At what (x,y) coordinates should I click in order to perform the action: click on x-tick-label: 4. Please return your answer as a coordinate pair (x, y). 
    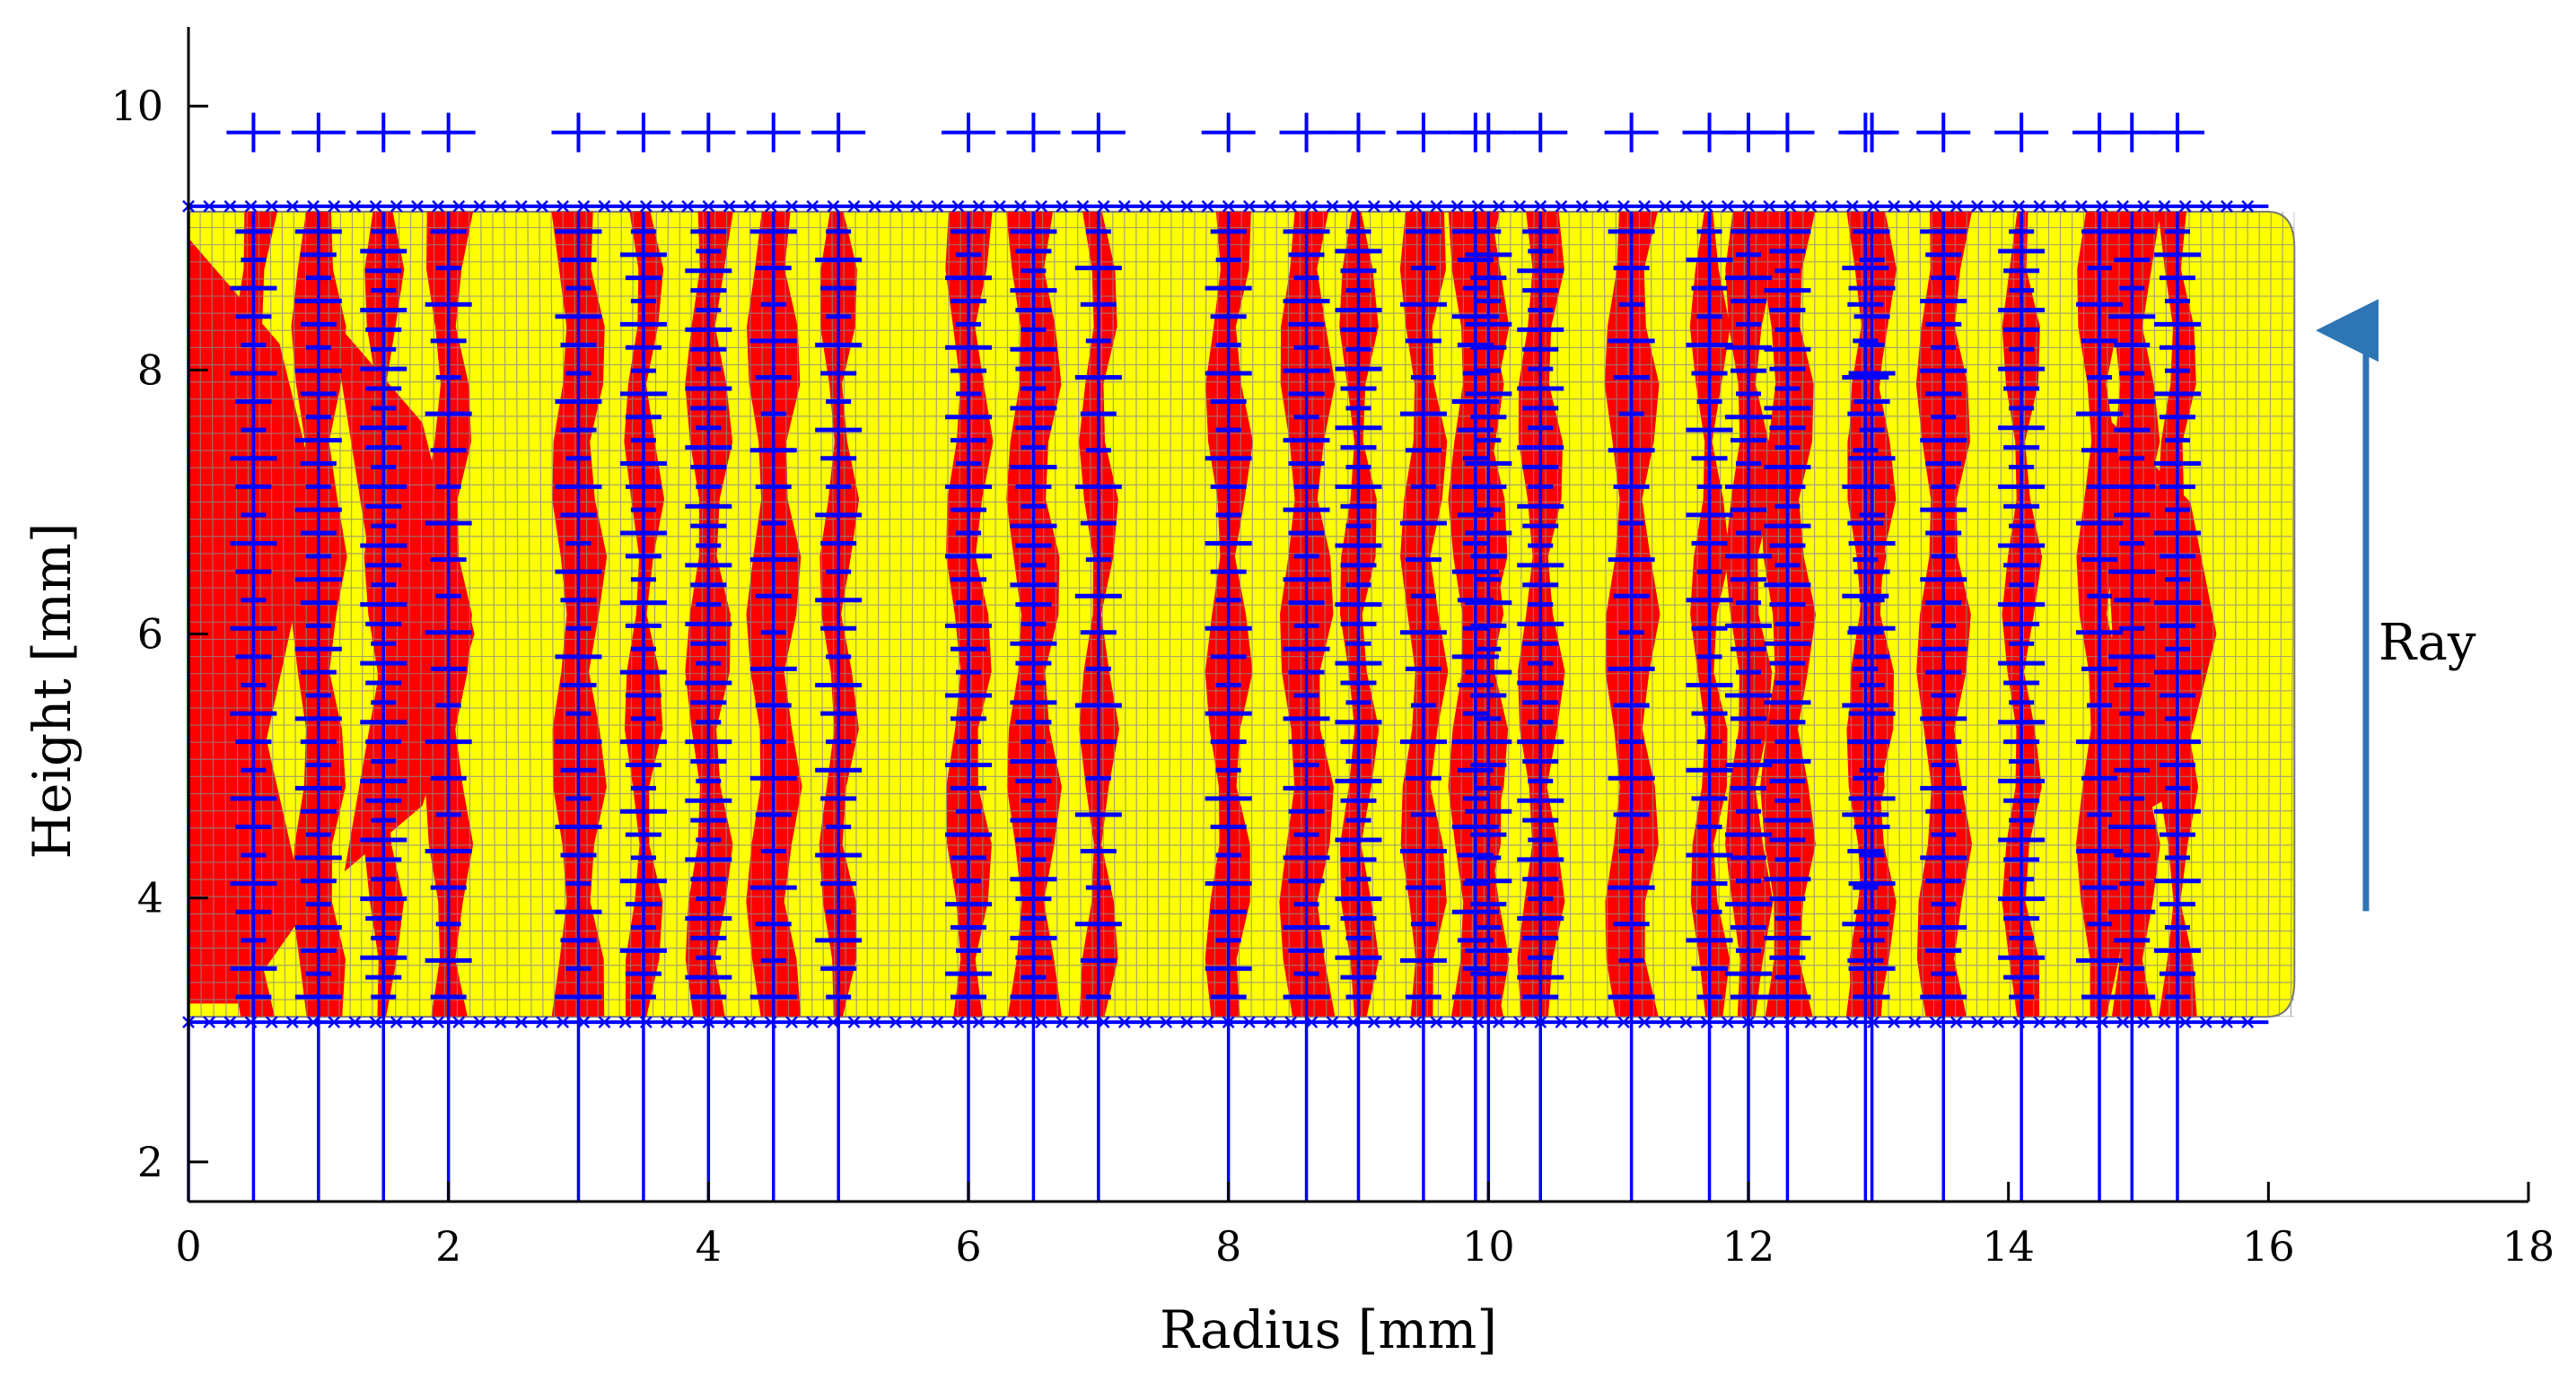
    Looking at the image, I should click on (709, 1246).